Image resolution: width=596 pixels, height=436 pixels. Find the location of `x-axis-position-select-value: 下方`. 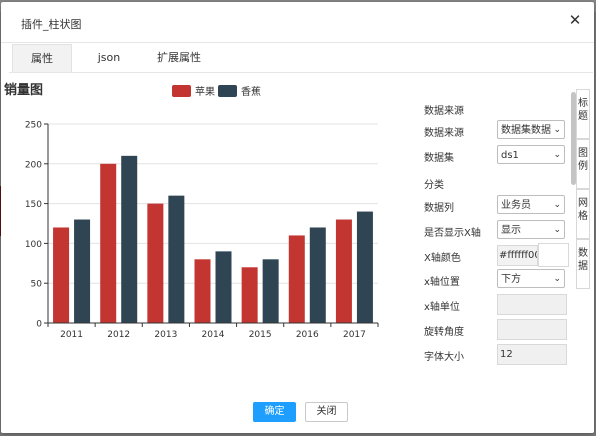

x-axis-position-select-value: 下方 is located at coordinates (511, 279).